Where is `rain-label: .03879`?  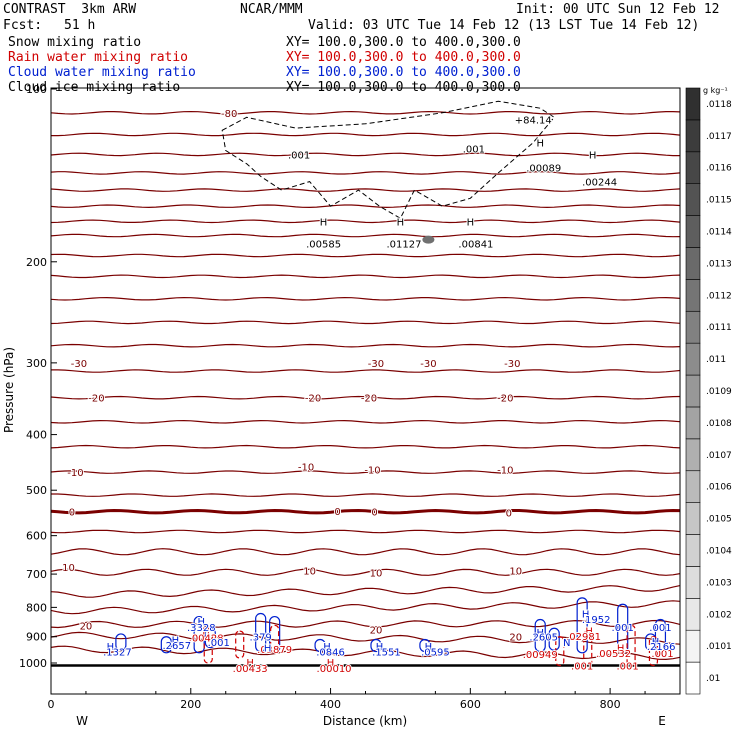
rain-label: .03879 is located at coordinates (274, 650).